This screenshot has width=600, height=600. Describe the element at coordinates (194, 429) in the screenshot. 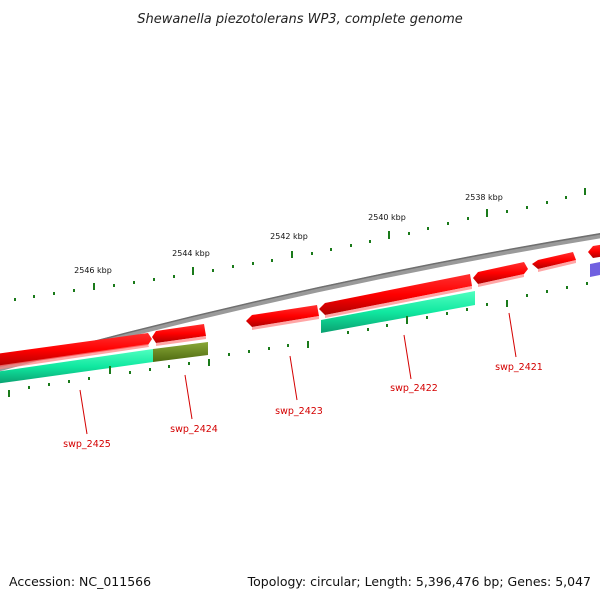

I see `gene-label-swp-2424: swp_2424` at that location.